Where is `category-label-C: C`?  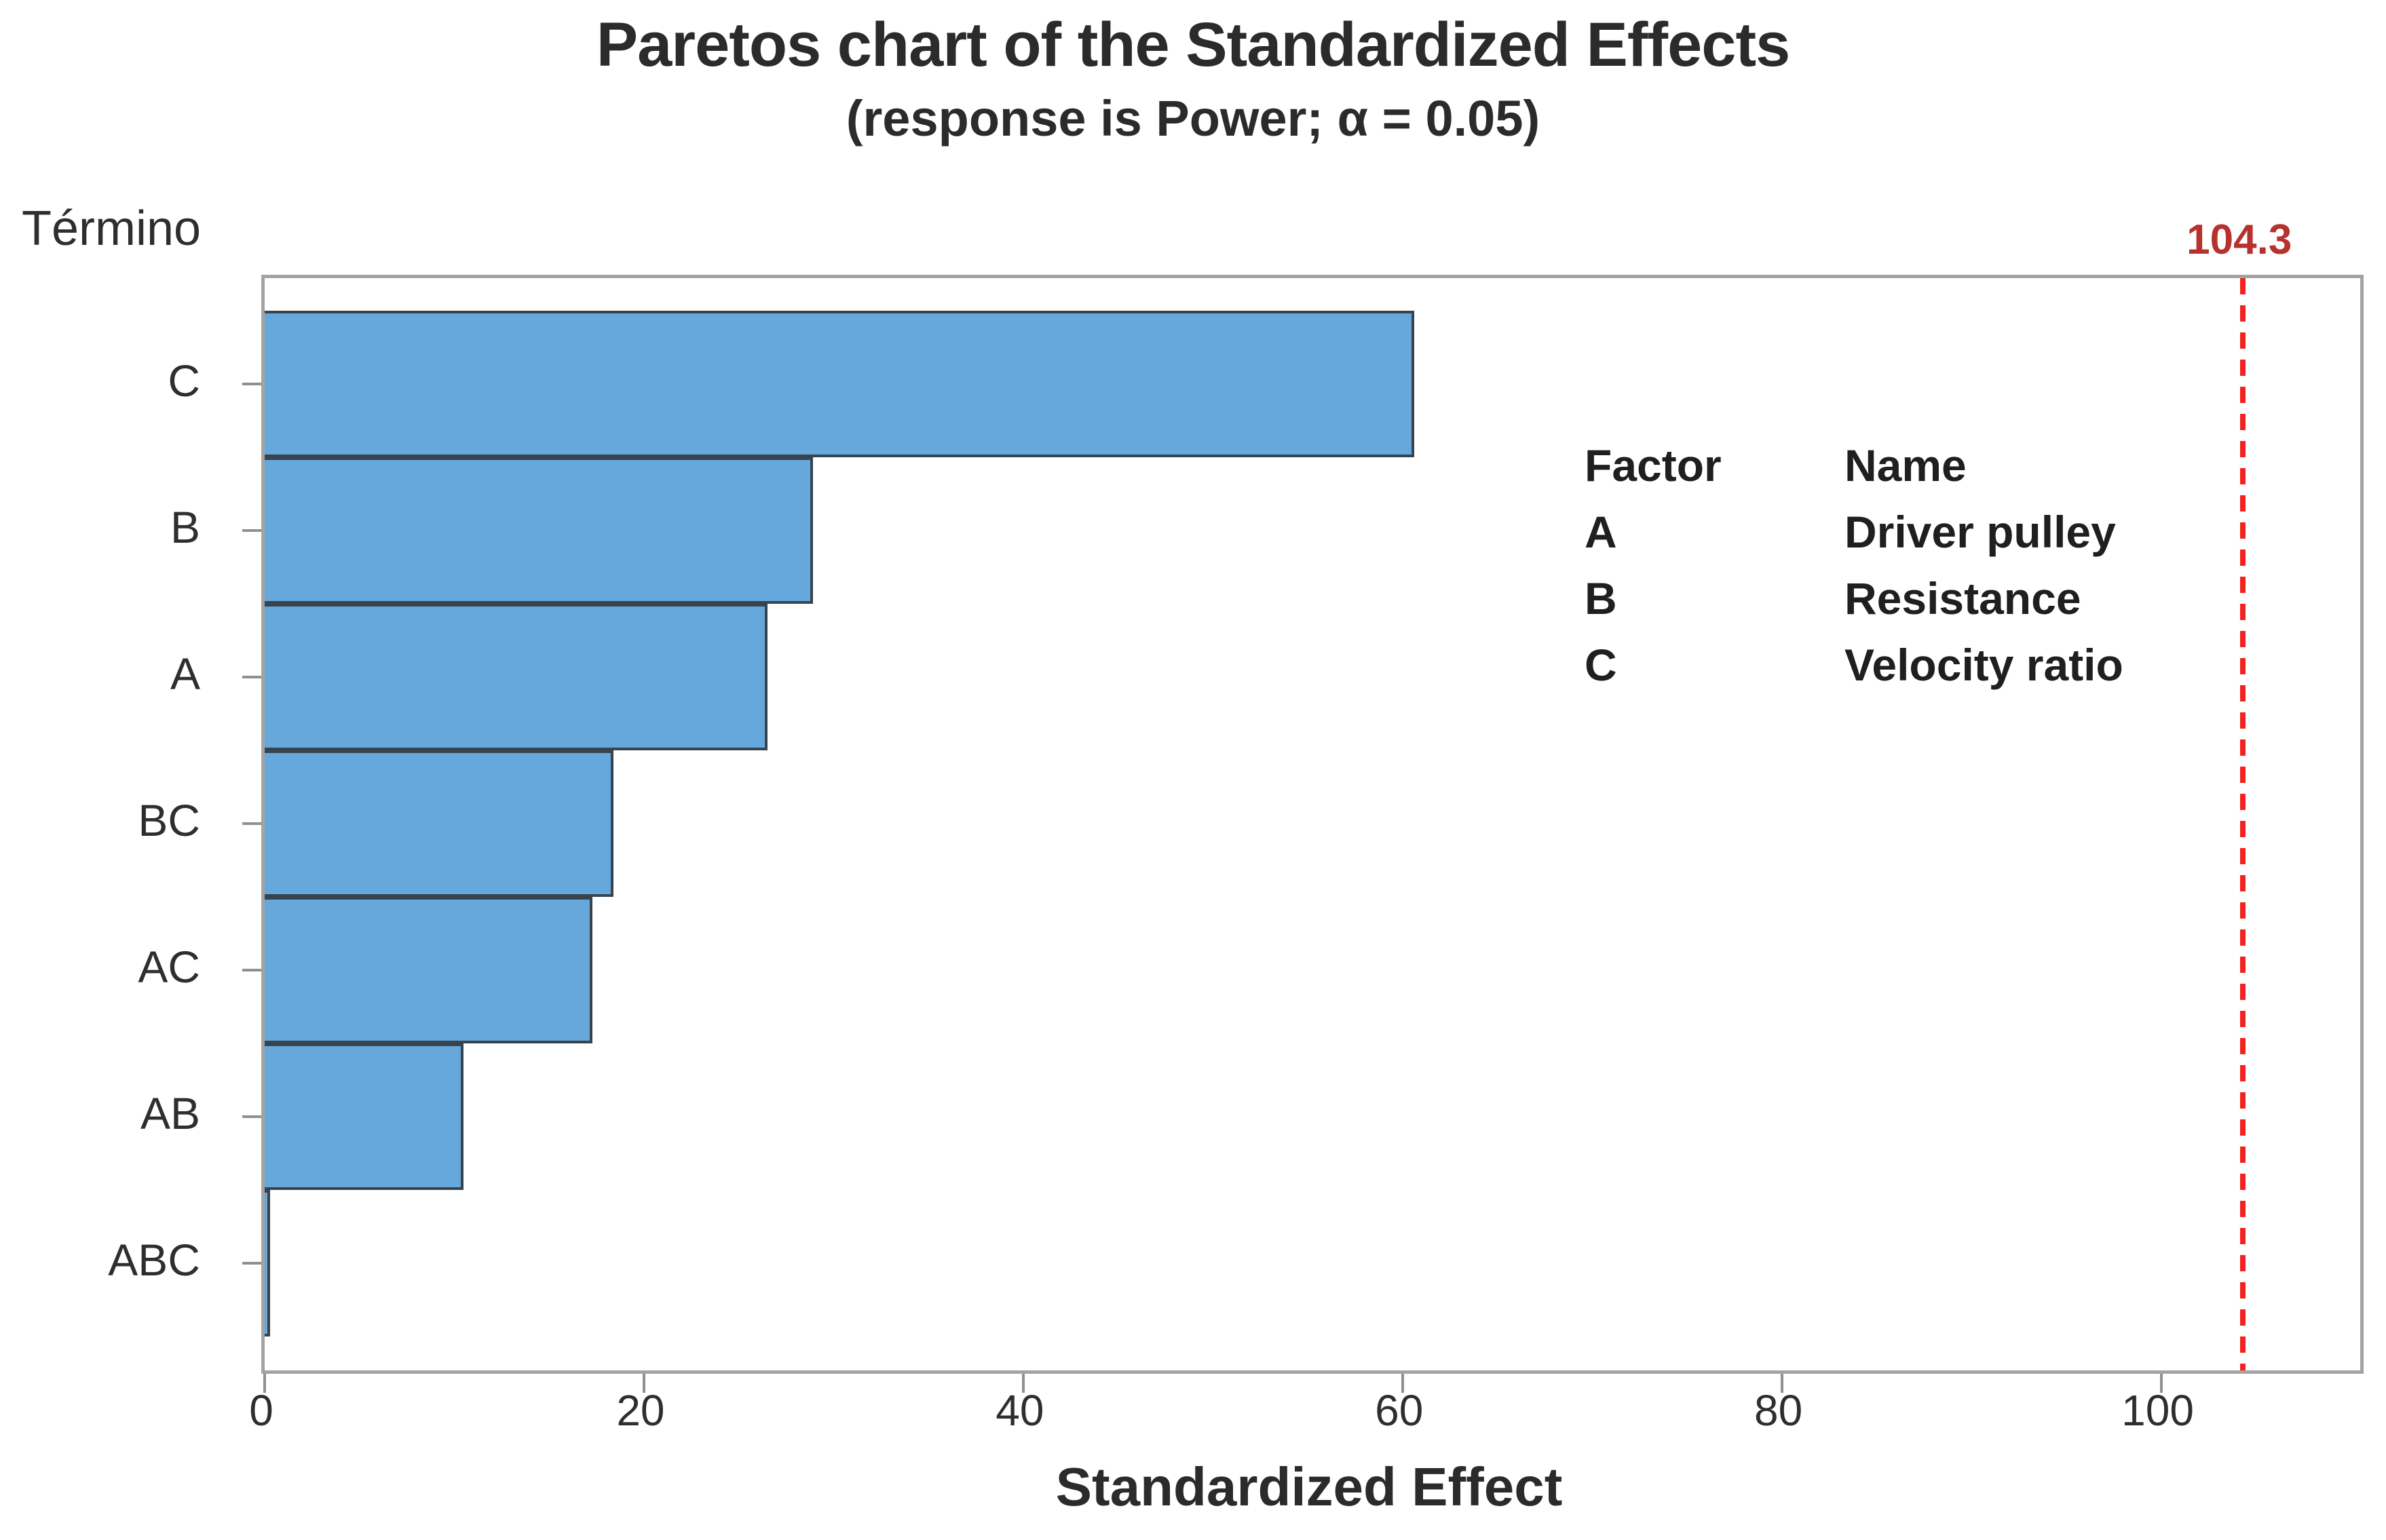 category-label-C: C is located at coordinates (184, 380).